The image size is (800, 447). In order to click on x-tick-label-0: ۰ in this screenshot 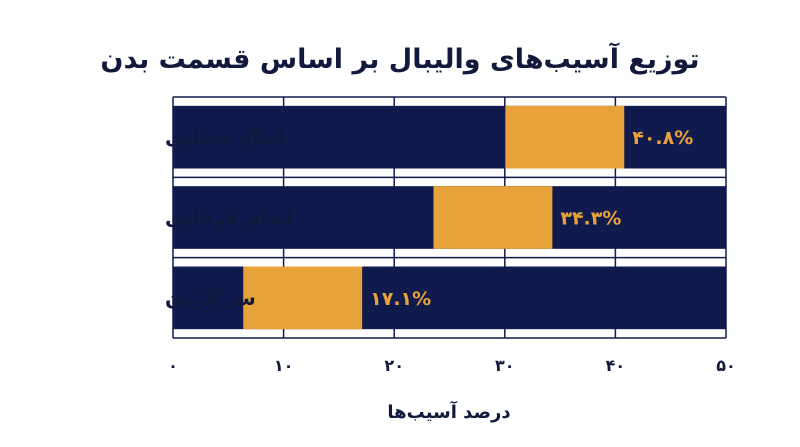, I will do `click(173, 365)`.